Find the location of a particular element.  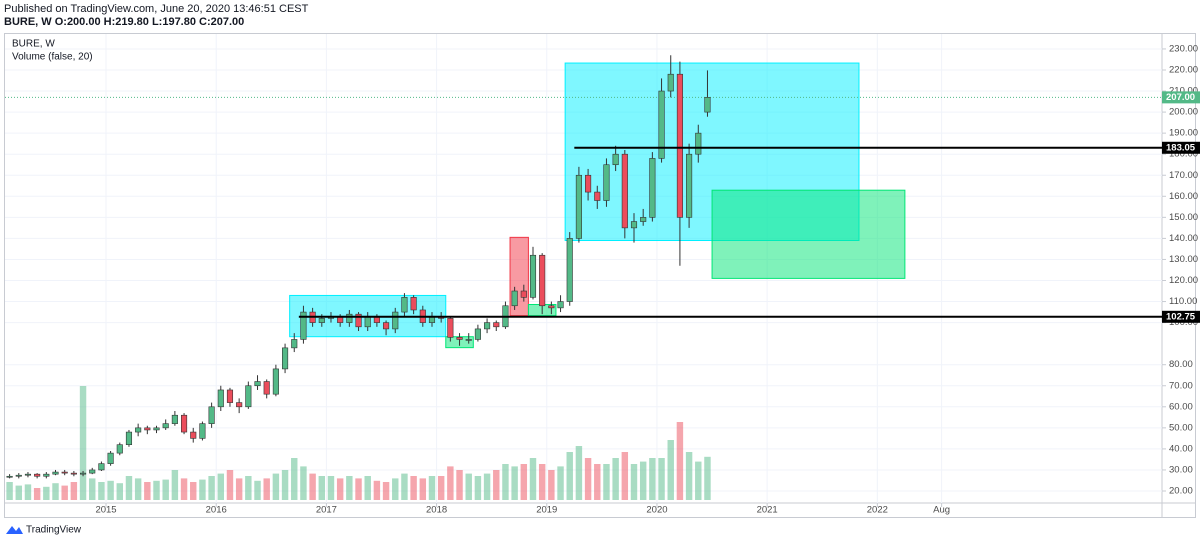

y-tick-label: 70.00 is located at coordinates (1181, 385).